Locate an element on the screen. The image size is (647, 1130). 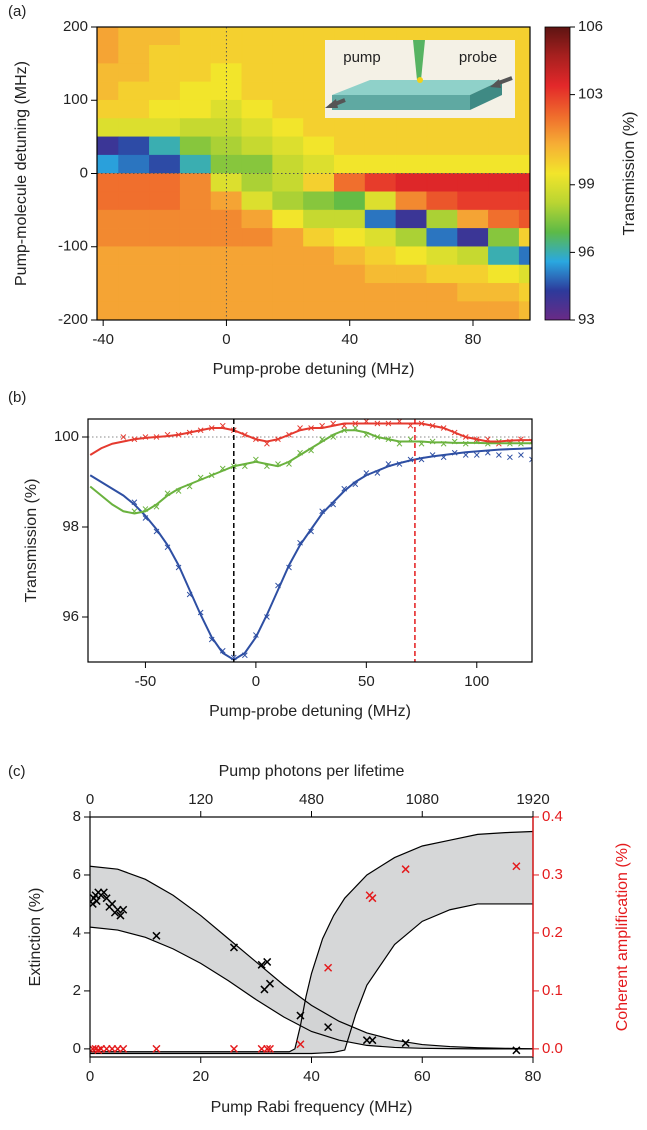
y-tick-label: 98 is located at coordinates (70, 526).